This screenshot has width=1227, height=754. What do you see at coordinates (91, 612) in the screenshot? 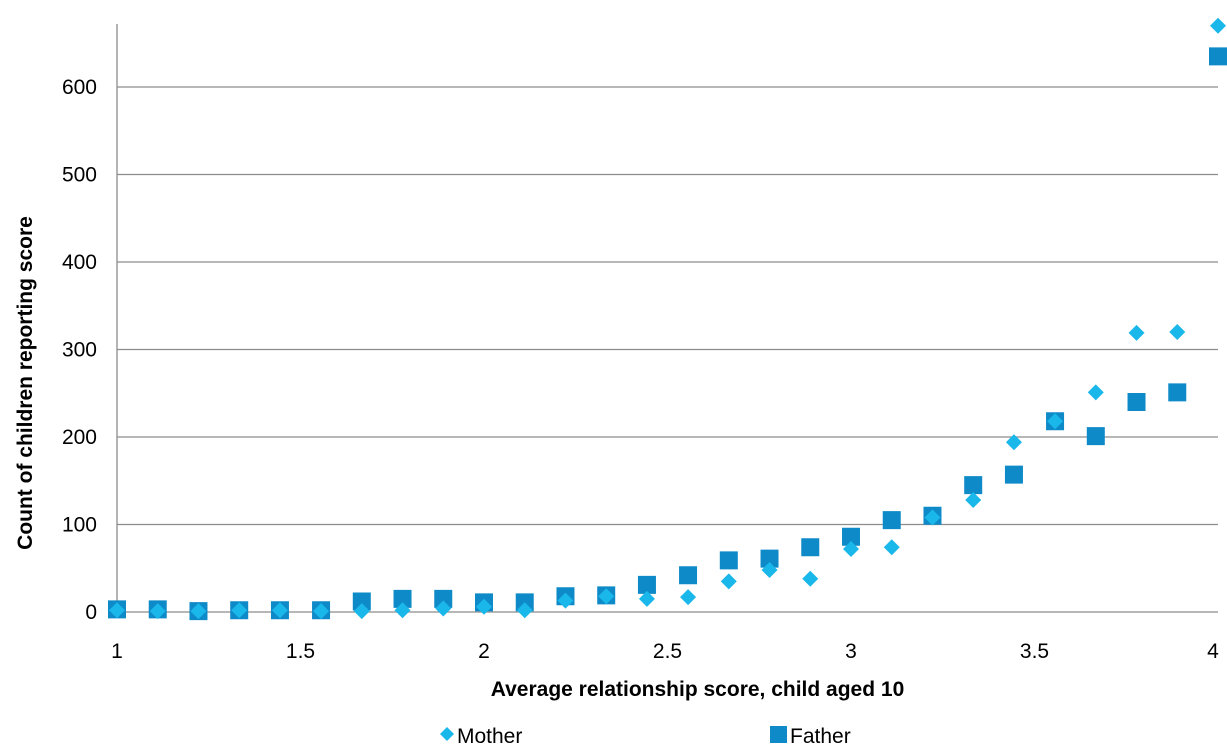
I see `y-tick-label: 0` at bounding box center [91, 612].